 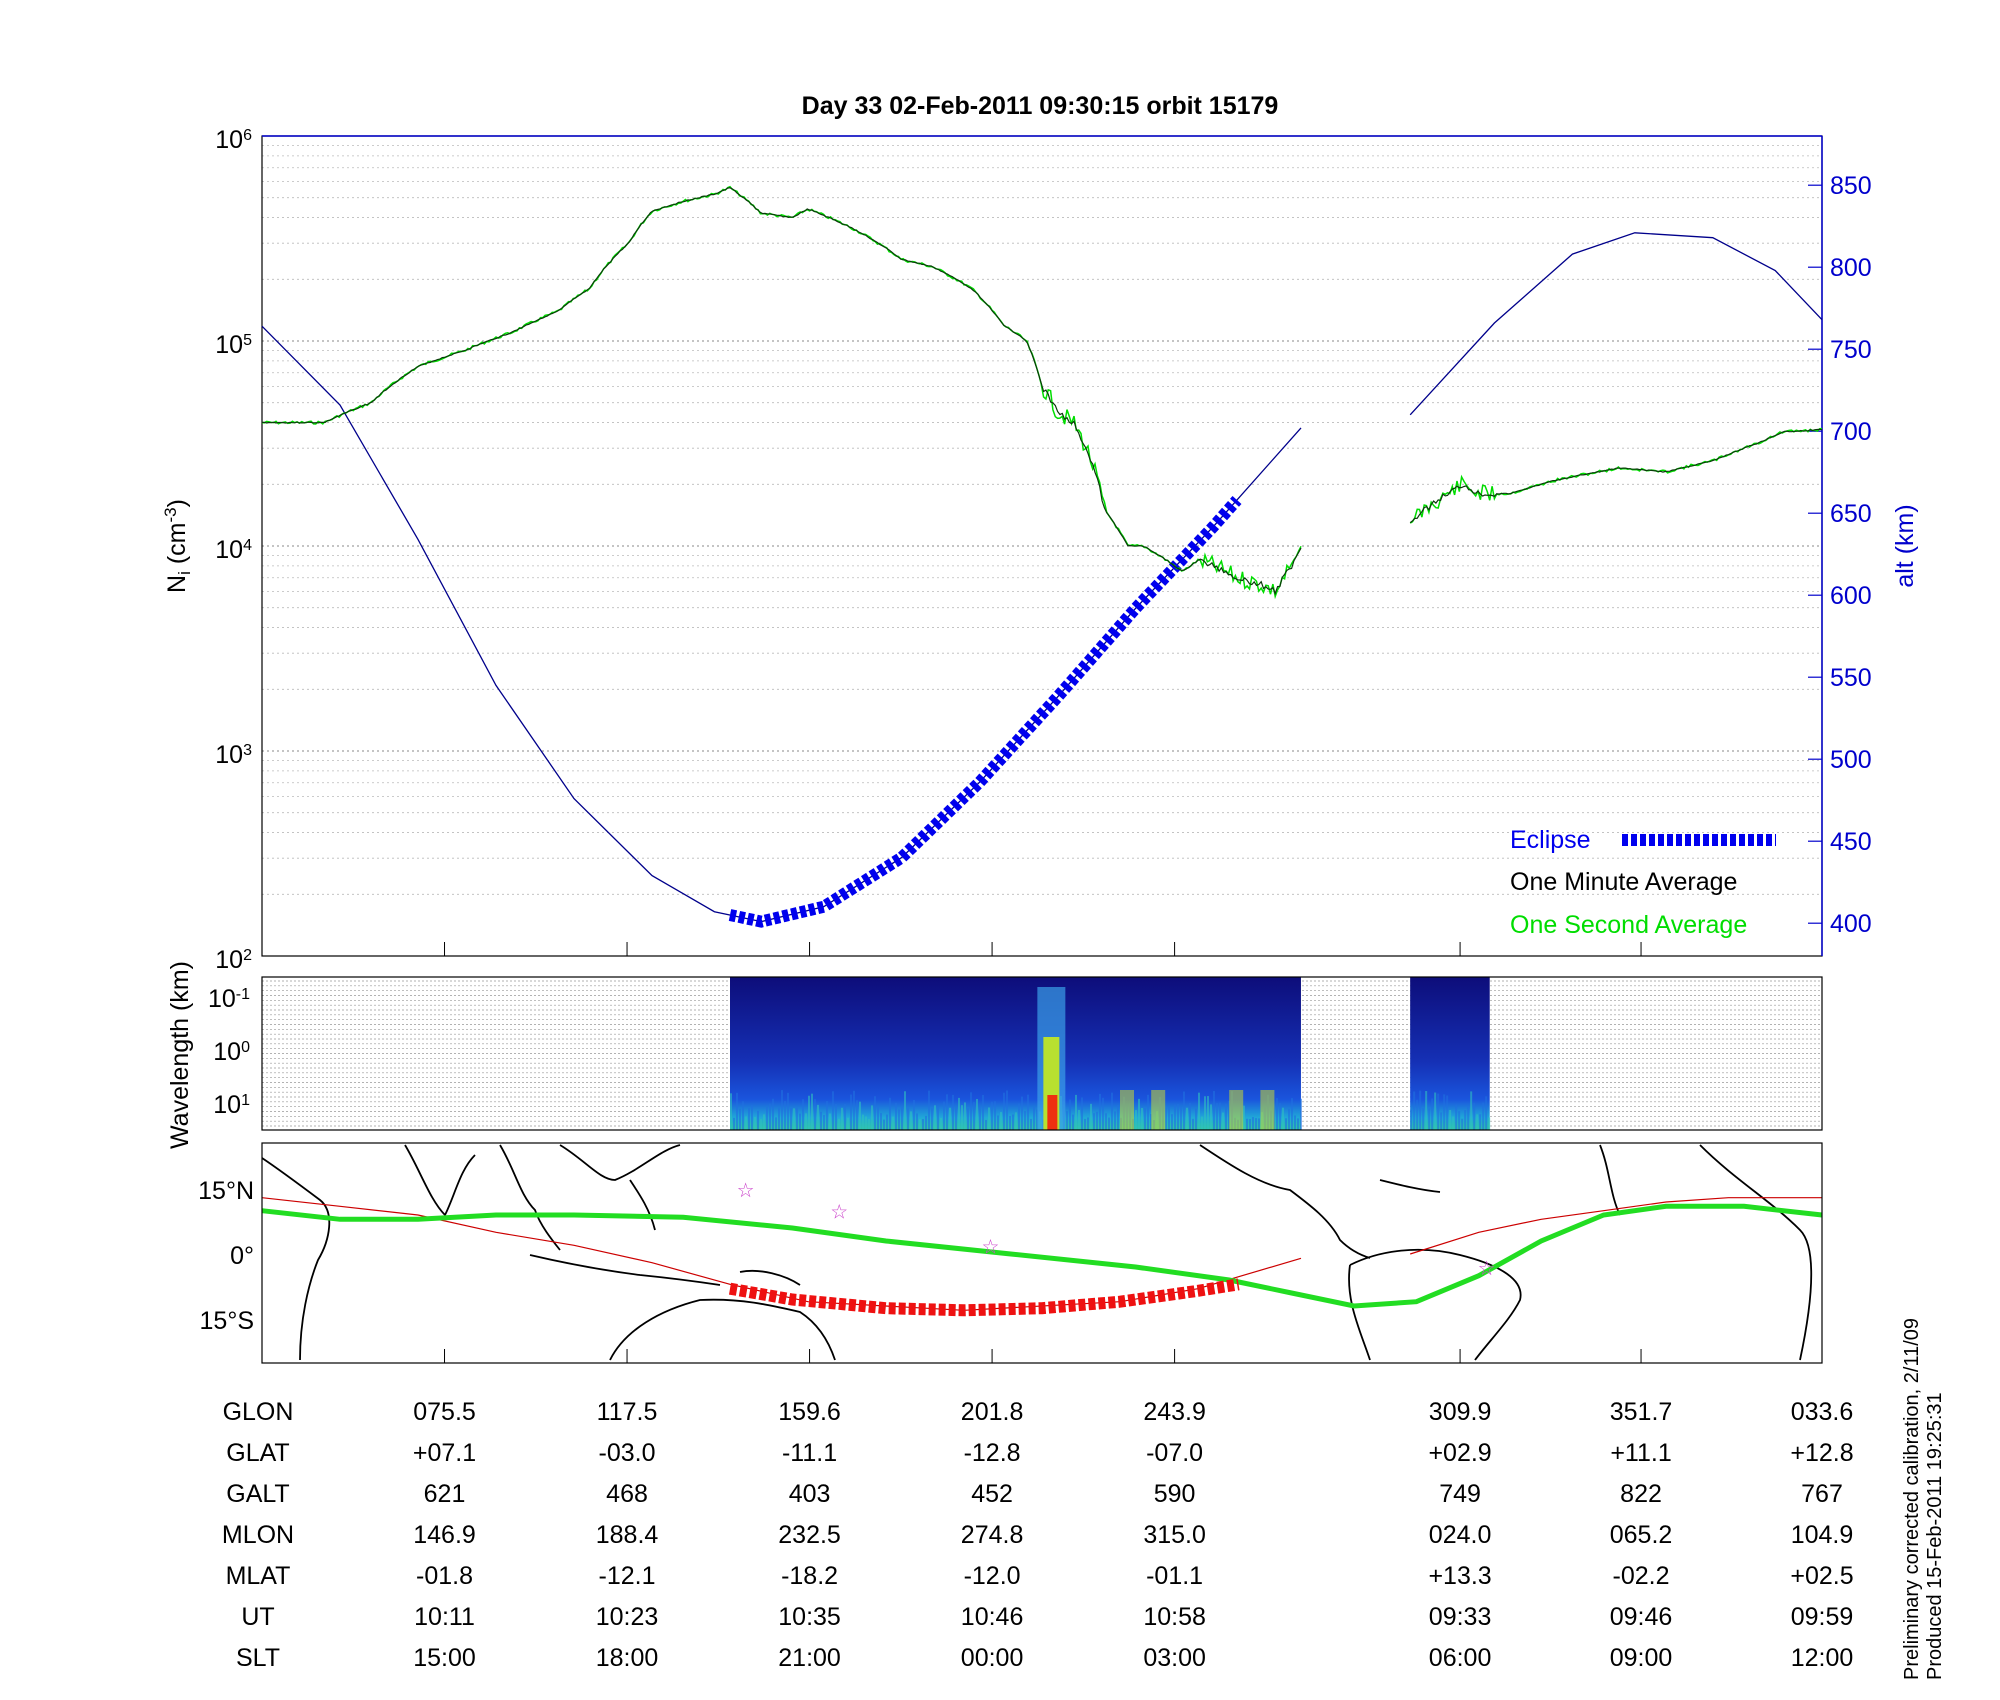 What do you see at coordinates (994, 1055) in the screenshot?
I see `spectrogram-panel: 10⁻¹ 10⁰ 10¹ Wavelength (km)` at bounding box center [994, 1055].